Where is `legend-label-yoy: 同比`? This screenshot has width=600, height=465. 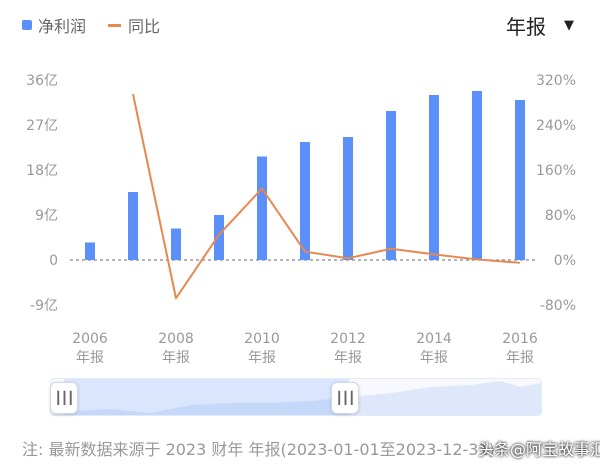
legend-label-yoy: 同比 is located at coordinates (144, 26).